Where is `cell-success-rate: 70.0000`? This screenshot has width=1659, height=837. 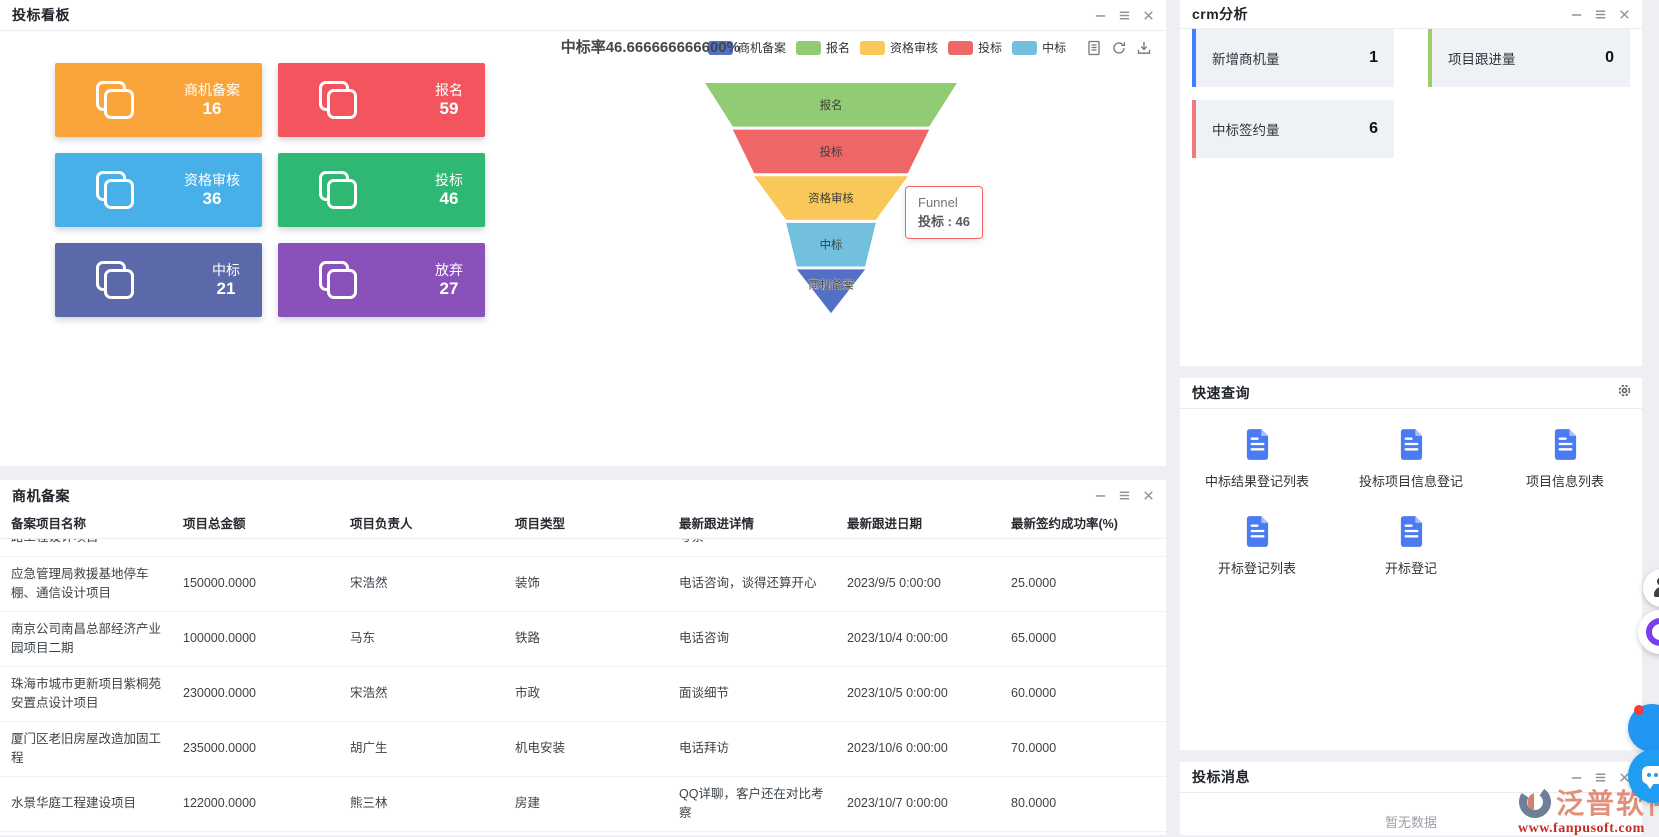
cell-success-rate: 70.0000 is located at coordinates (1034, 748).